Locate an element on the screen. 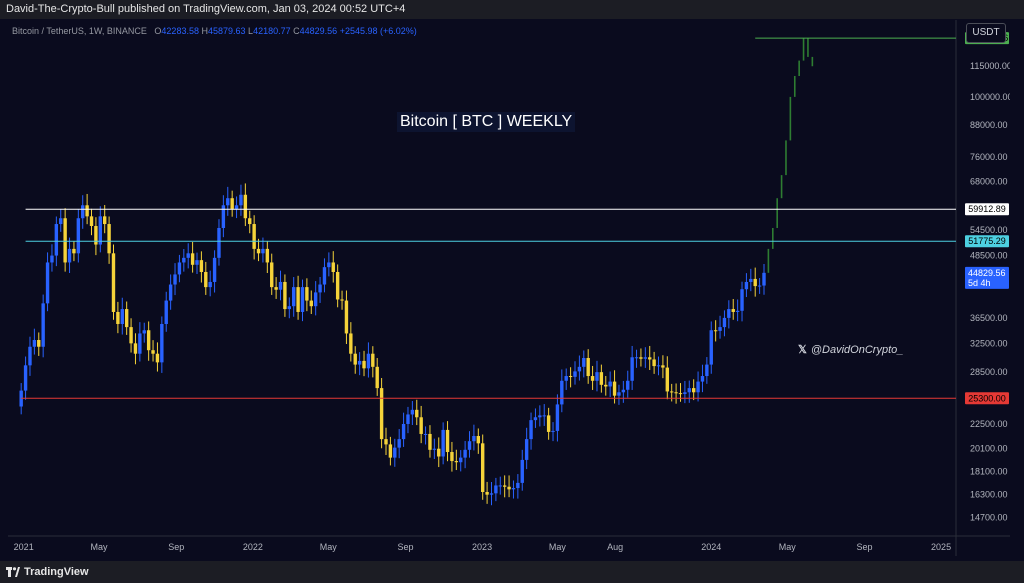  currency-button: USDT is located at coordinates (986, 33).